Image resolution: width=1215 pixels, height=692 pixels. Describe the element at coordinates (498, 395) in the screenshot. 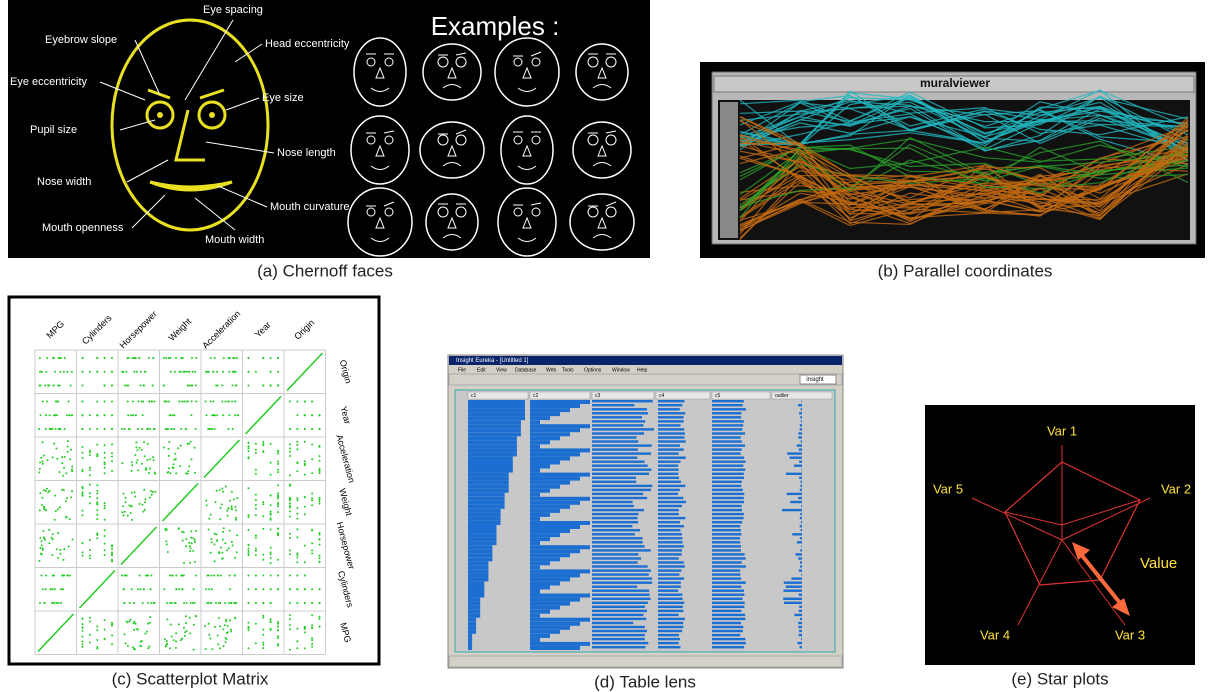

I see `column-header` at that location.